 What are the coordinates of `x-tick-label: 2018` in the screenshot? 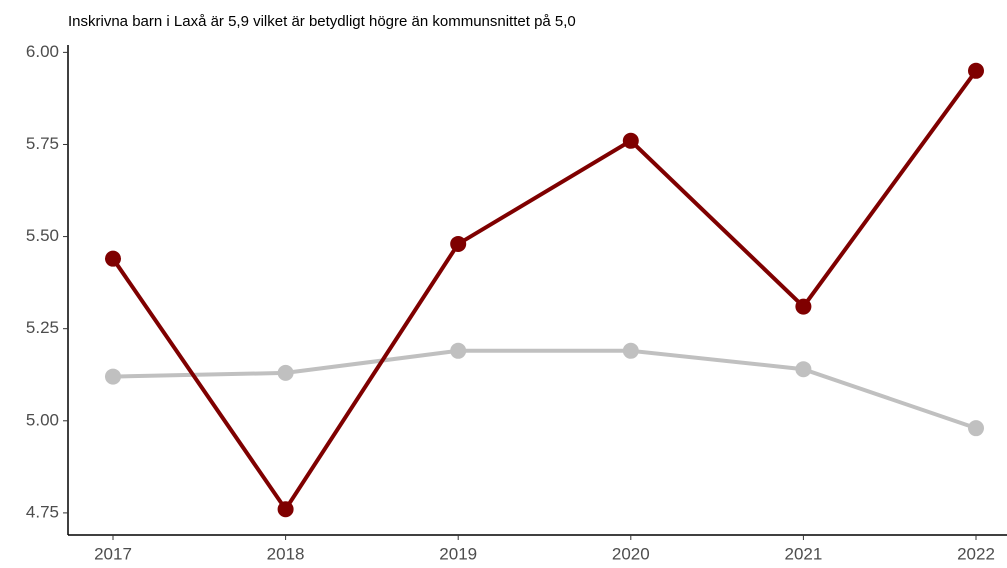 It's located at (286, 553).